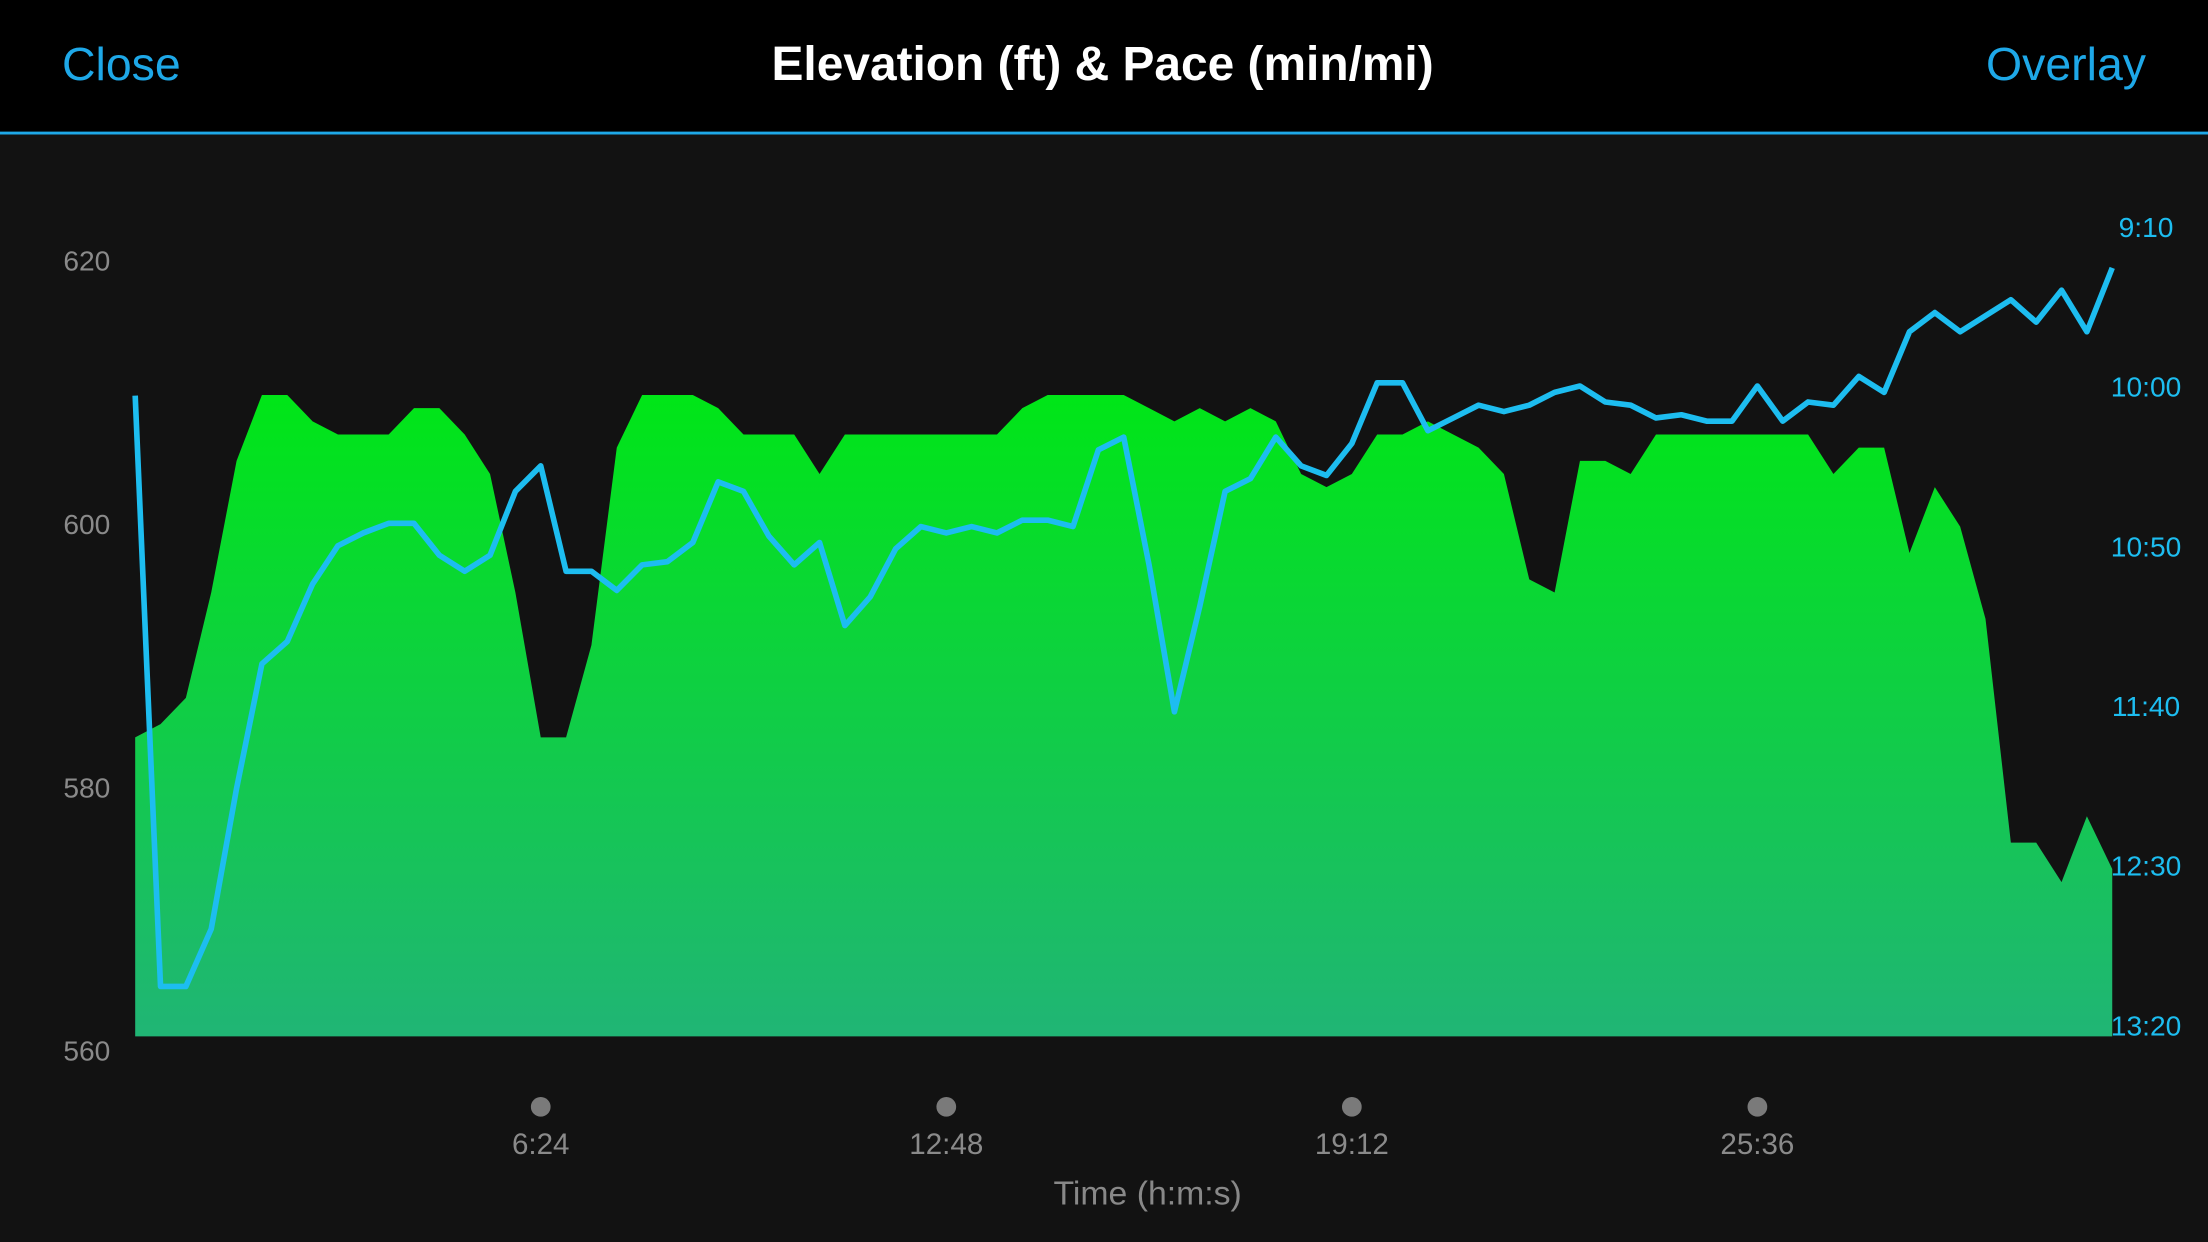 The width and height of the screenshot is (2208, 1242). I want to click on y2-tick-label: 10:00, so click(2146, 387).